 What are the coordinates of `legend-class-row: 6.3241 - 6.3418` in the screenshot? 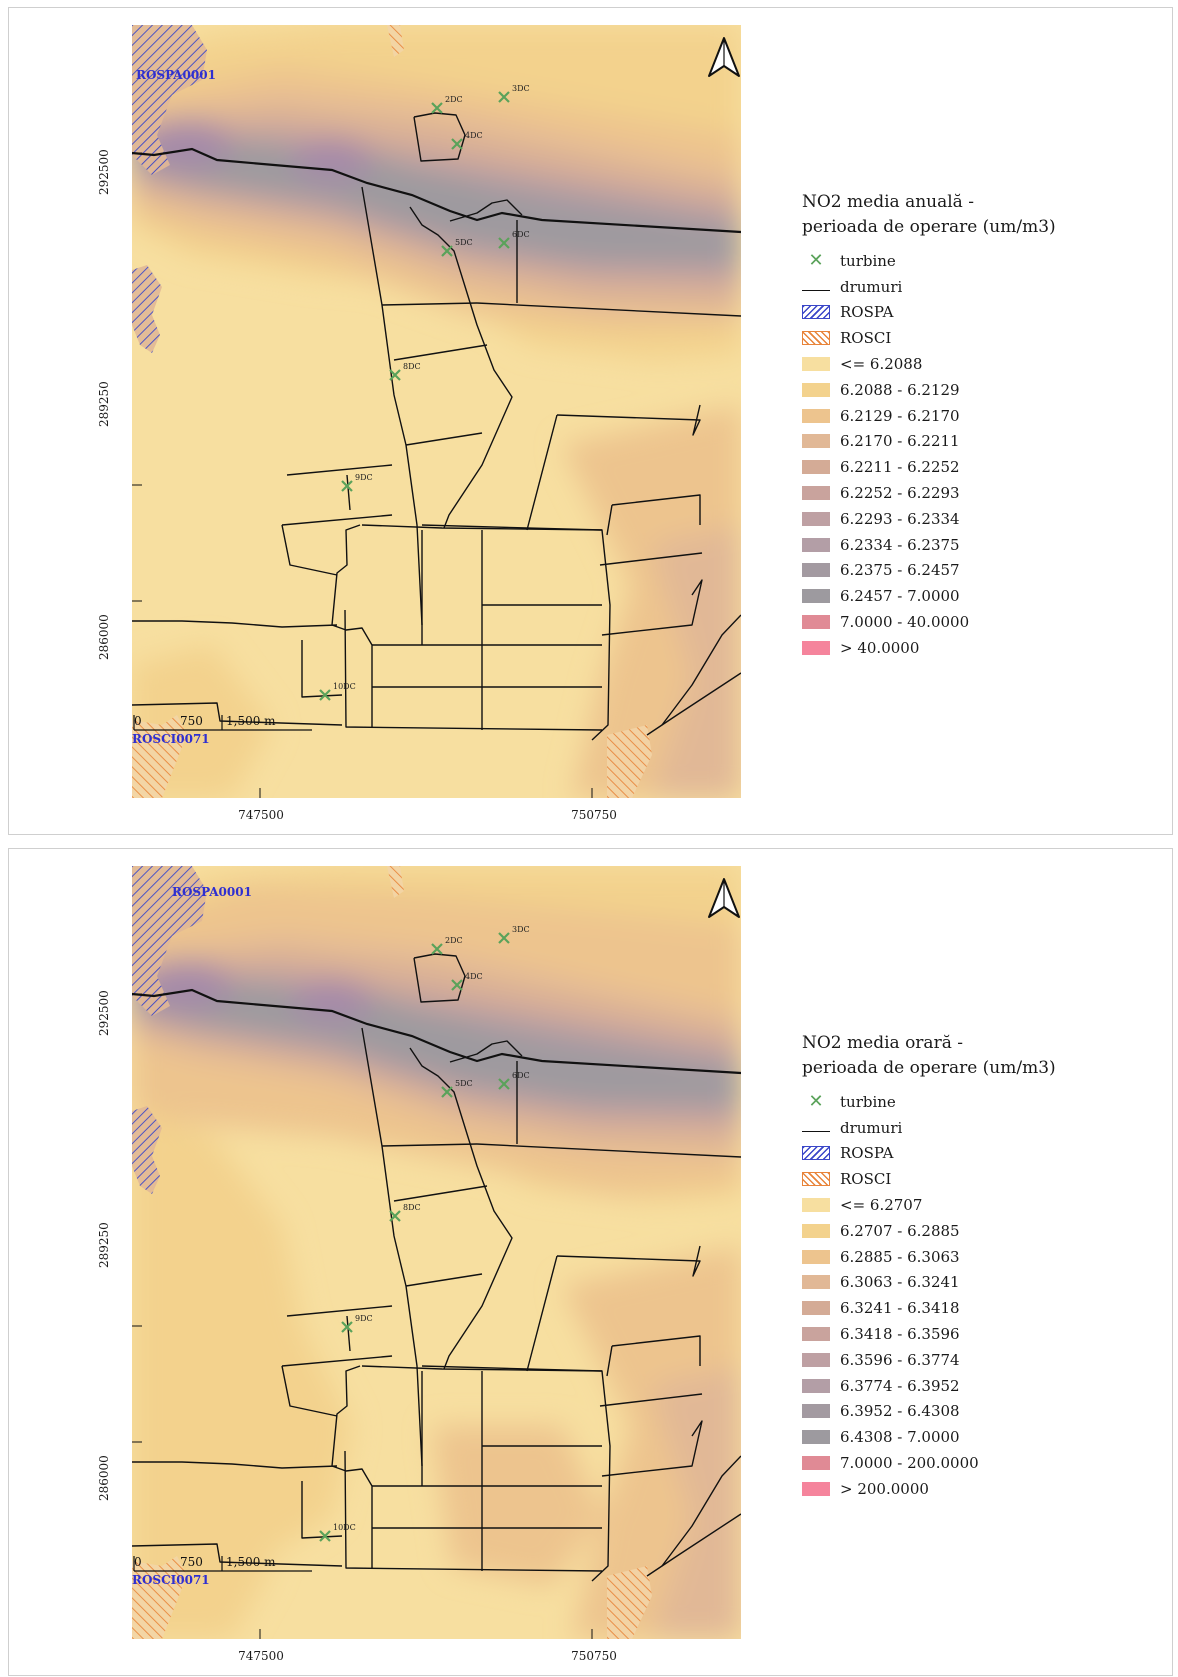 It's located at (982, 1308).